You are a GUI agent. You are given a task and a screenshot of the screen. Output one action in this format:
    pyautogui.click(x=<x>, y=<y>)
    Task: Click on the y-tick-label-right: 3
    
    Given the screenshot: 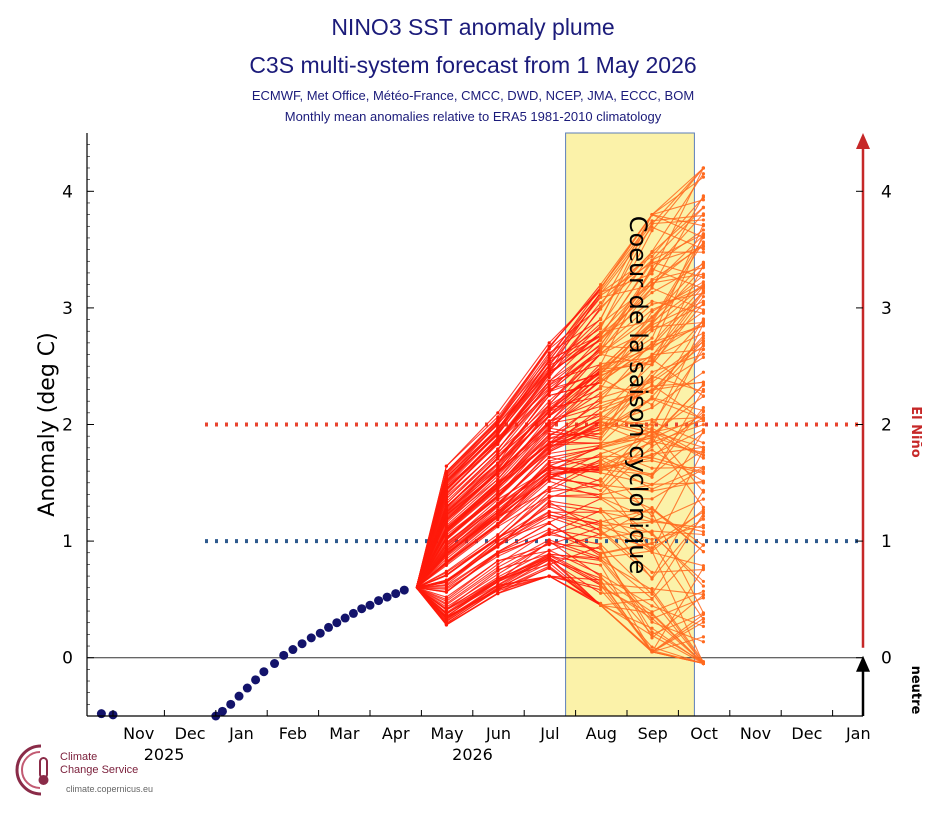 What is the action you would take?
    pyautogui.click(x=886, y=309)
    